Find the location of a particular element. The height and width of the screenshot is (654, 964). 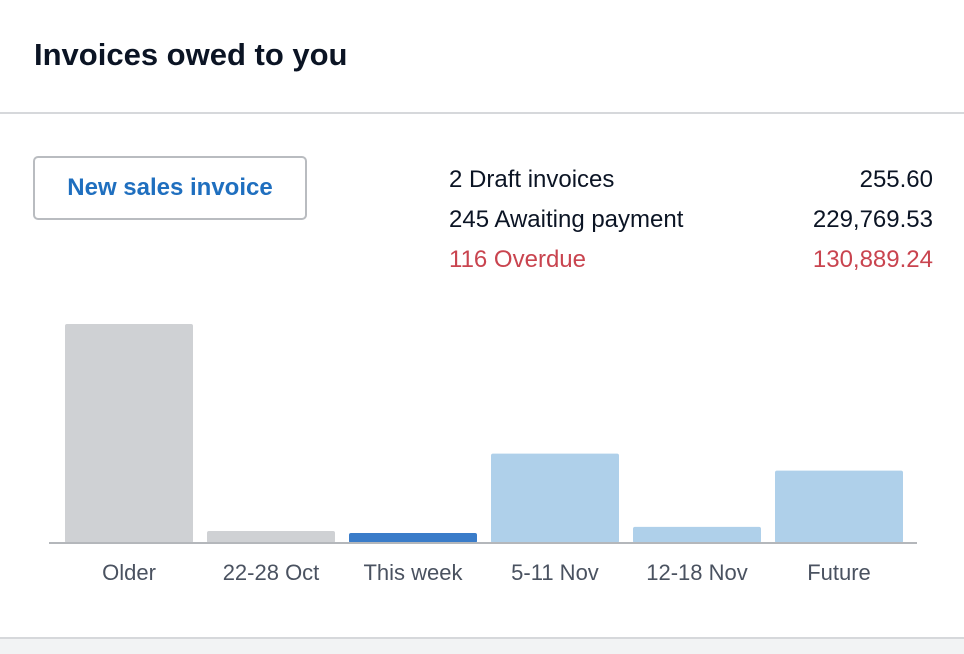

bar-22-28-oct is located at coordinates (271, 536).